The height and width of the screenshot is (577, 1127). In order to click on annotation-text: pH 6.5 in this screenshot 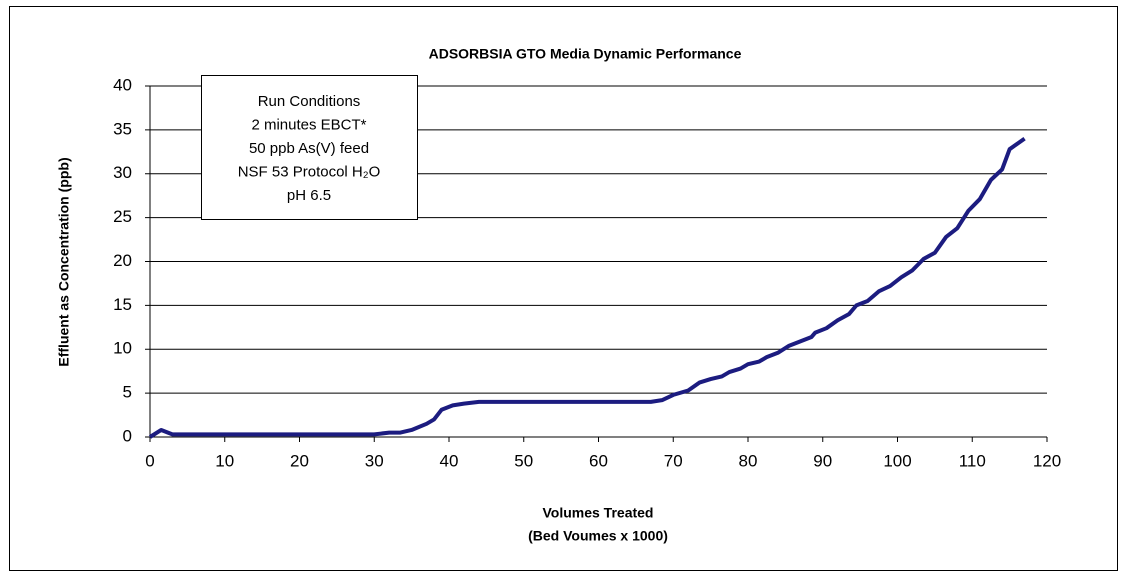, I will do `click(309, 195)`.